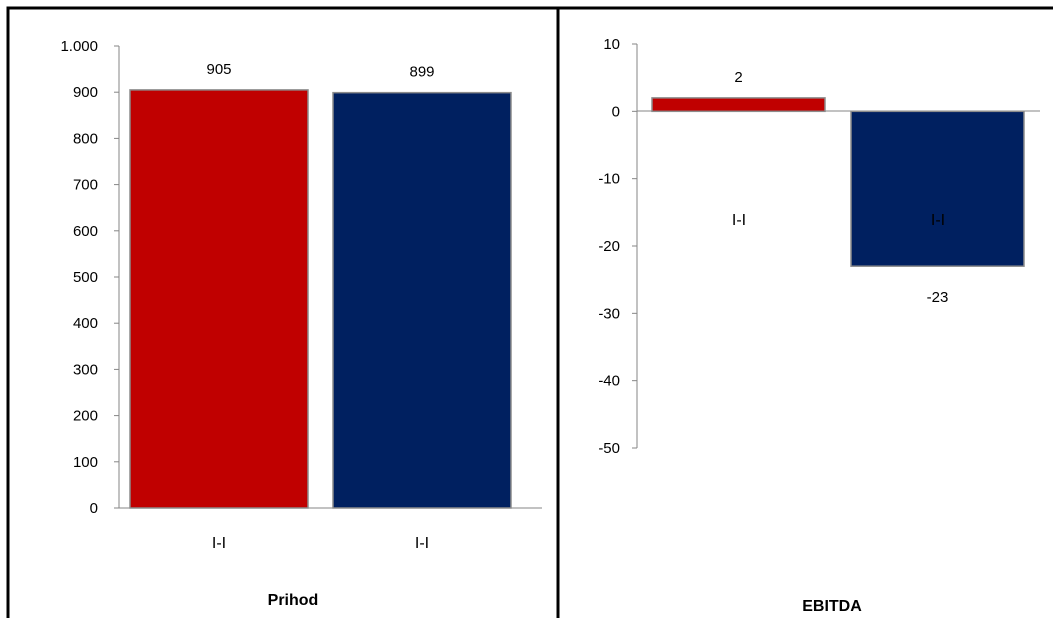 The image size is (1053, 618). I want to click on data-label: 905, so click(218, 69).